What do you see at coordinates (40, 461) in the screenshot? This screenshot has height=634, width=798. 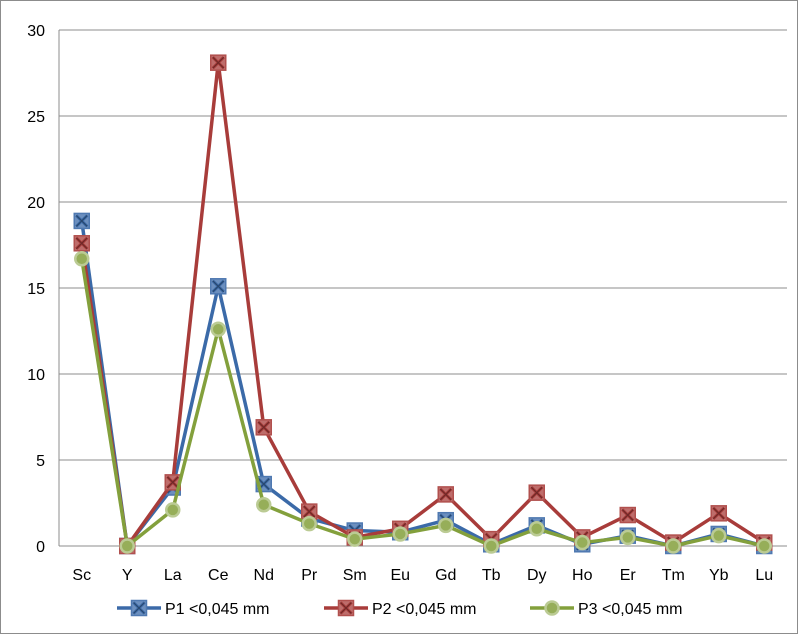 I see `y-tick-label-5: 5` at bounding box center [40, 461].